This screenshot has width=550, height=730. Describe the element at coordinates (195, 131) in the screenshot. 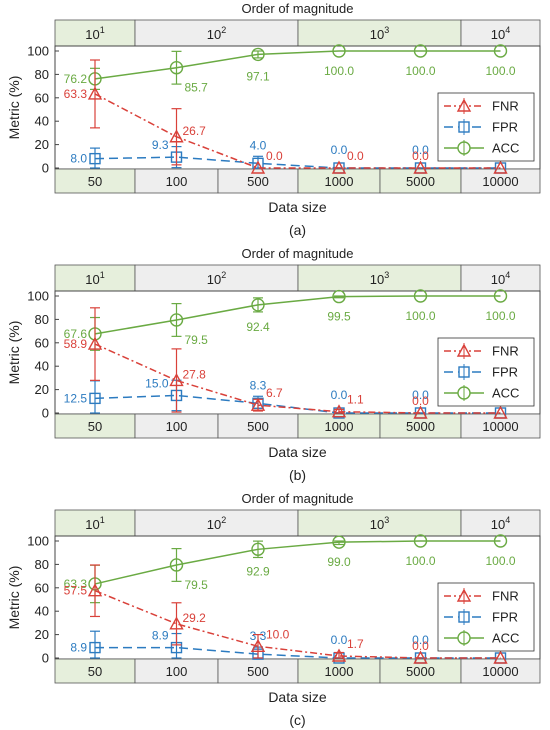

I see `data-label-fnr: 26.7` at that location.